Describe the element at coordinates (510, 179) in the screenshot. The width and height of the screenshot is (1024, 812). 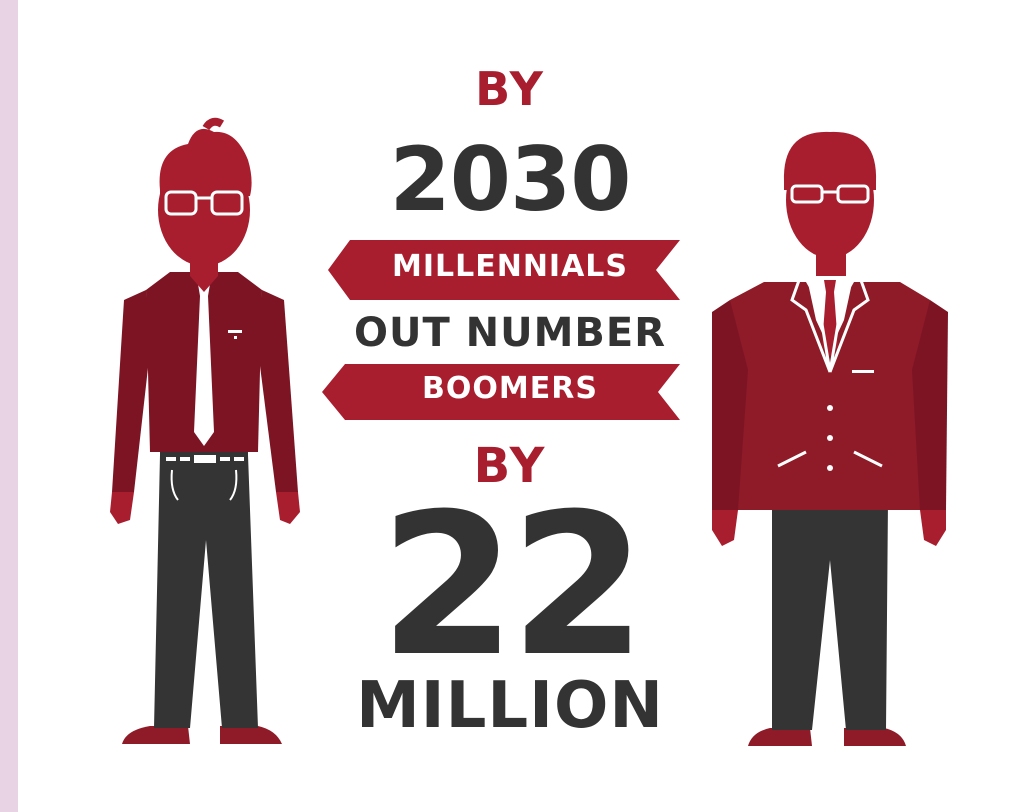
I see `headline-year: 2030` at that location.